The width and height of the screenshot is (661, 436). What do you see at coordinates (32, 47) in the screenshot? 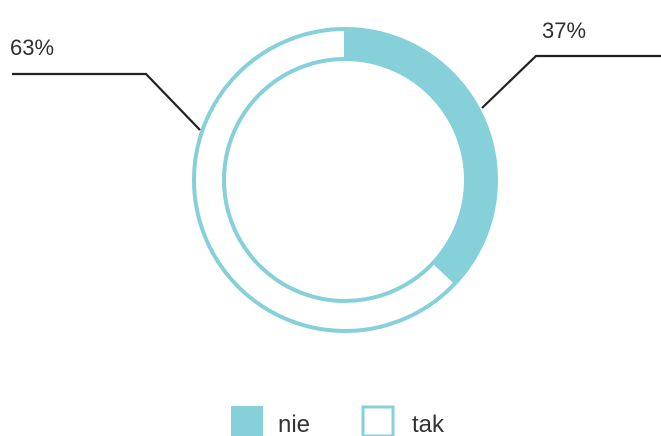
I see `callout-label-tak: 63%` at bounding box center [32, 47].